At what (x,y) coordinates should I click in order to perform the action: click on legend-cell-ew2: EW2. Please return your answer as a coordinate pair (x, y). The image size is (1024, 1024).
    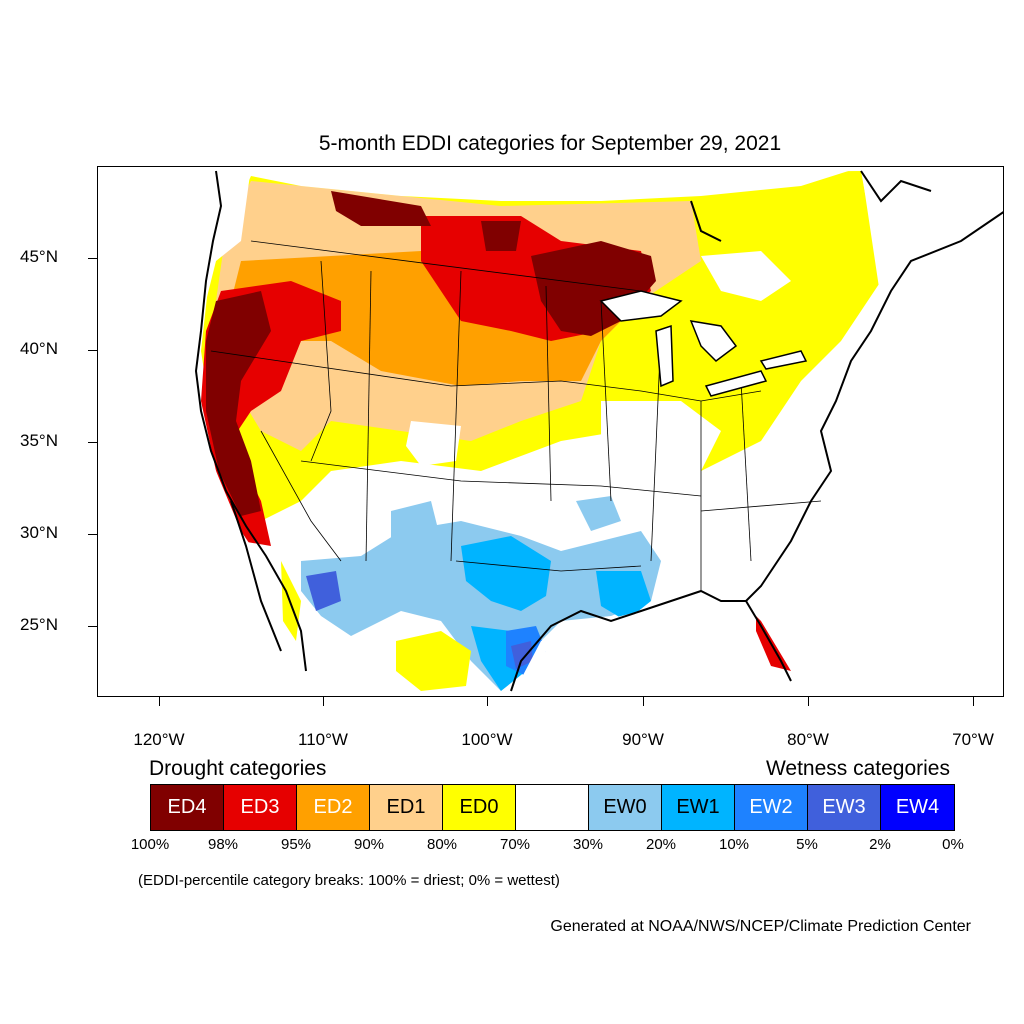
    Looking at the image, I should click on (771, 807).